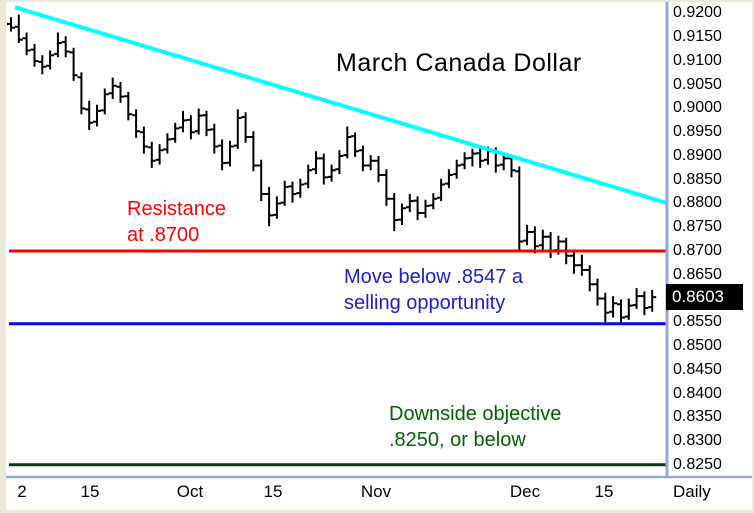 The image size is (754, 513). What do you see at coordinates (697, 179) in the screenshot?
I see `y-axis-tick-label: 0.8850` at bounding box center [697, 179].